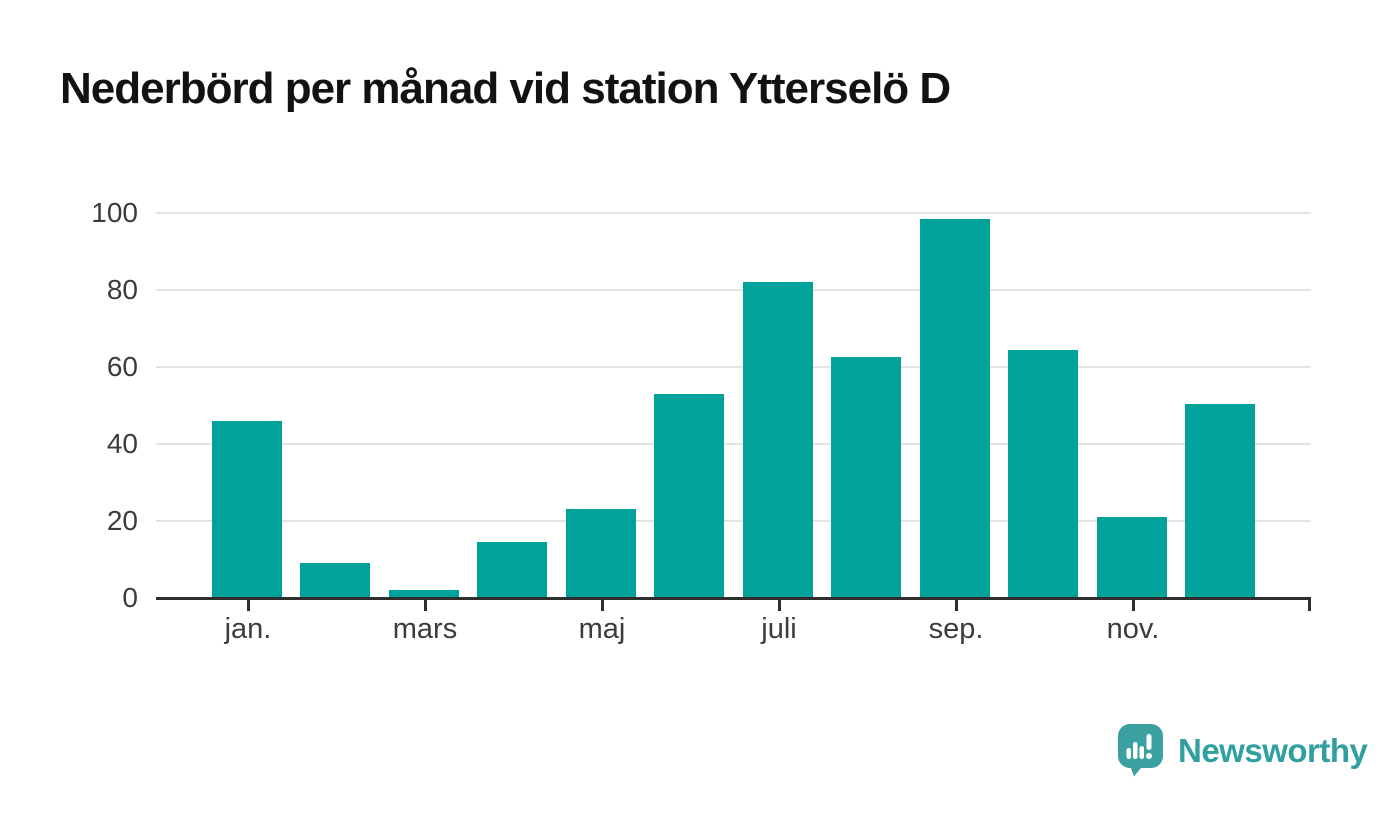 This screenshot has width=1400, height=831. What do you see at coordinates (1273, 750) in the screenshot?
I see `newsworthy-logo-text: Newsworthy` at bounding box center [1273, 750].